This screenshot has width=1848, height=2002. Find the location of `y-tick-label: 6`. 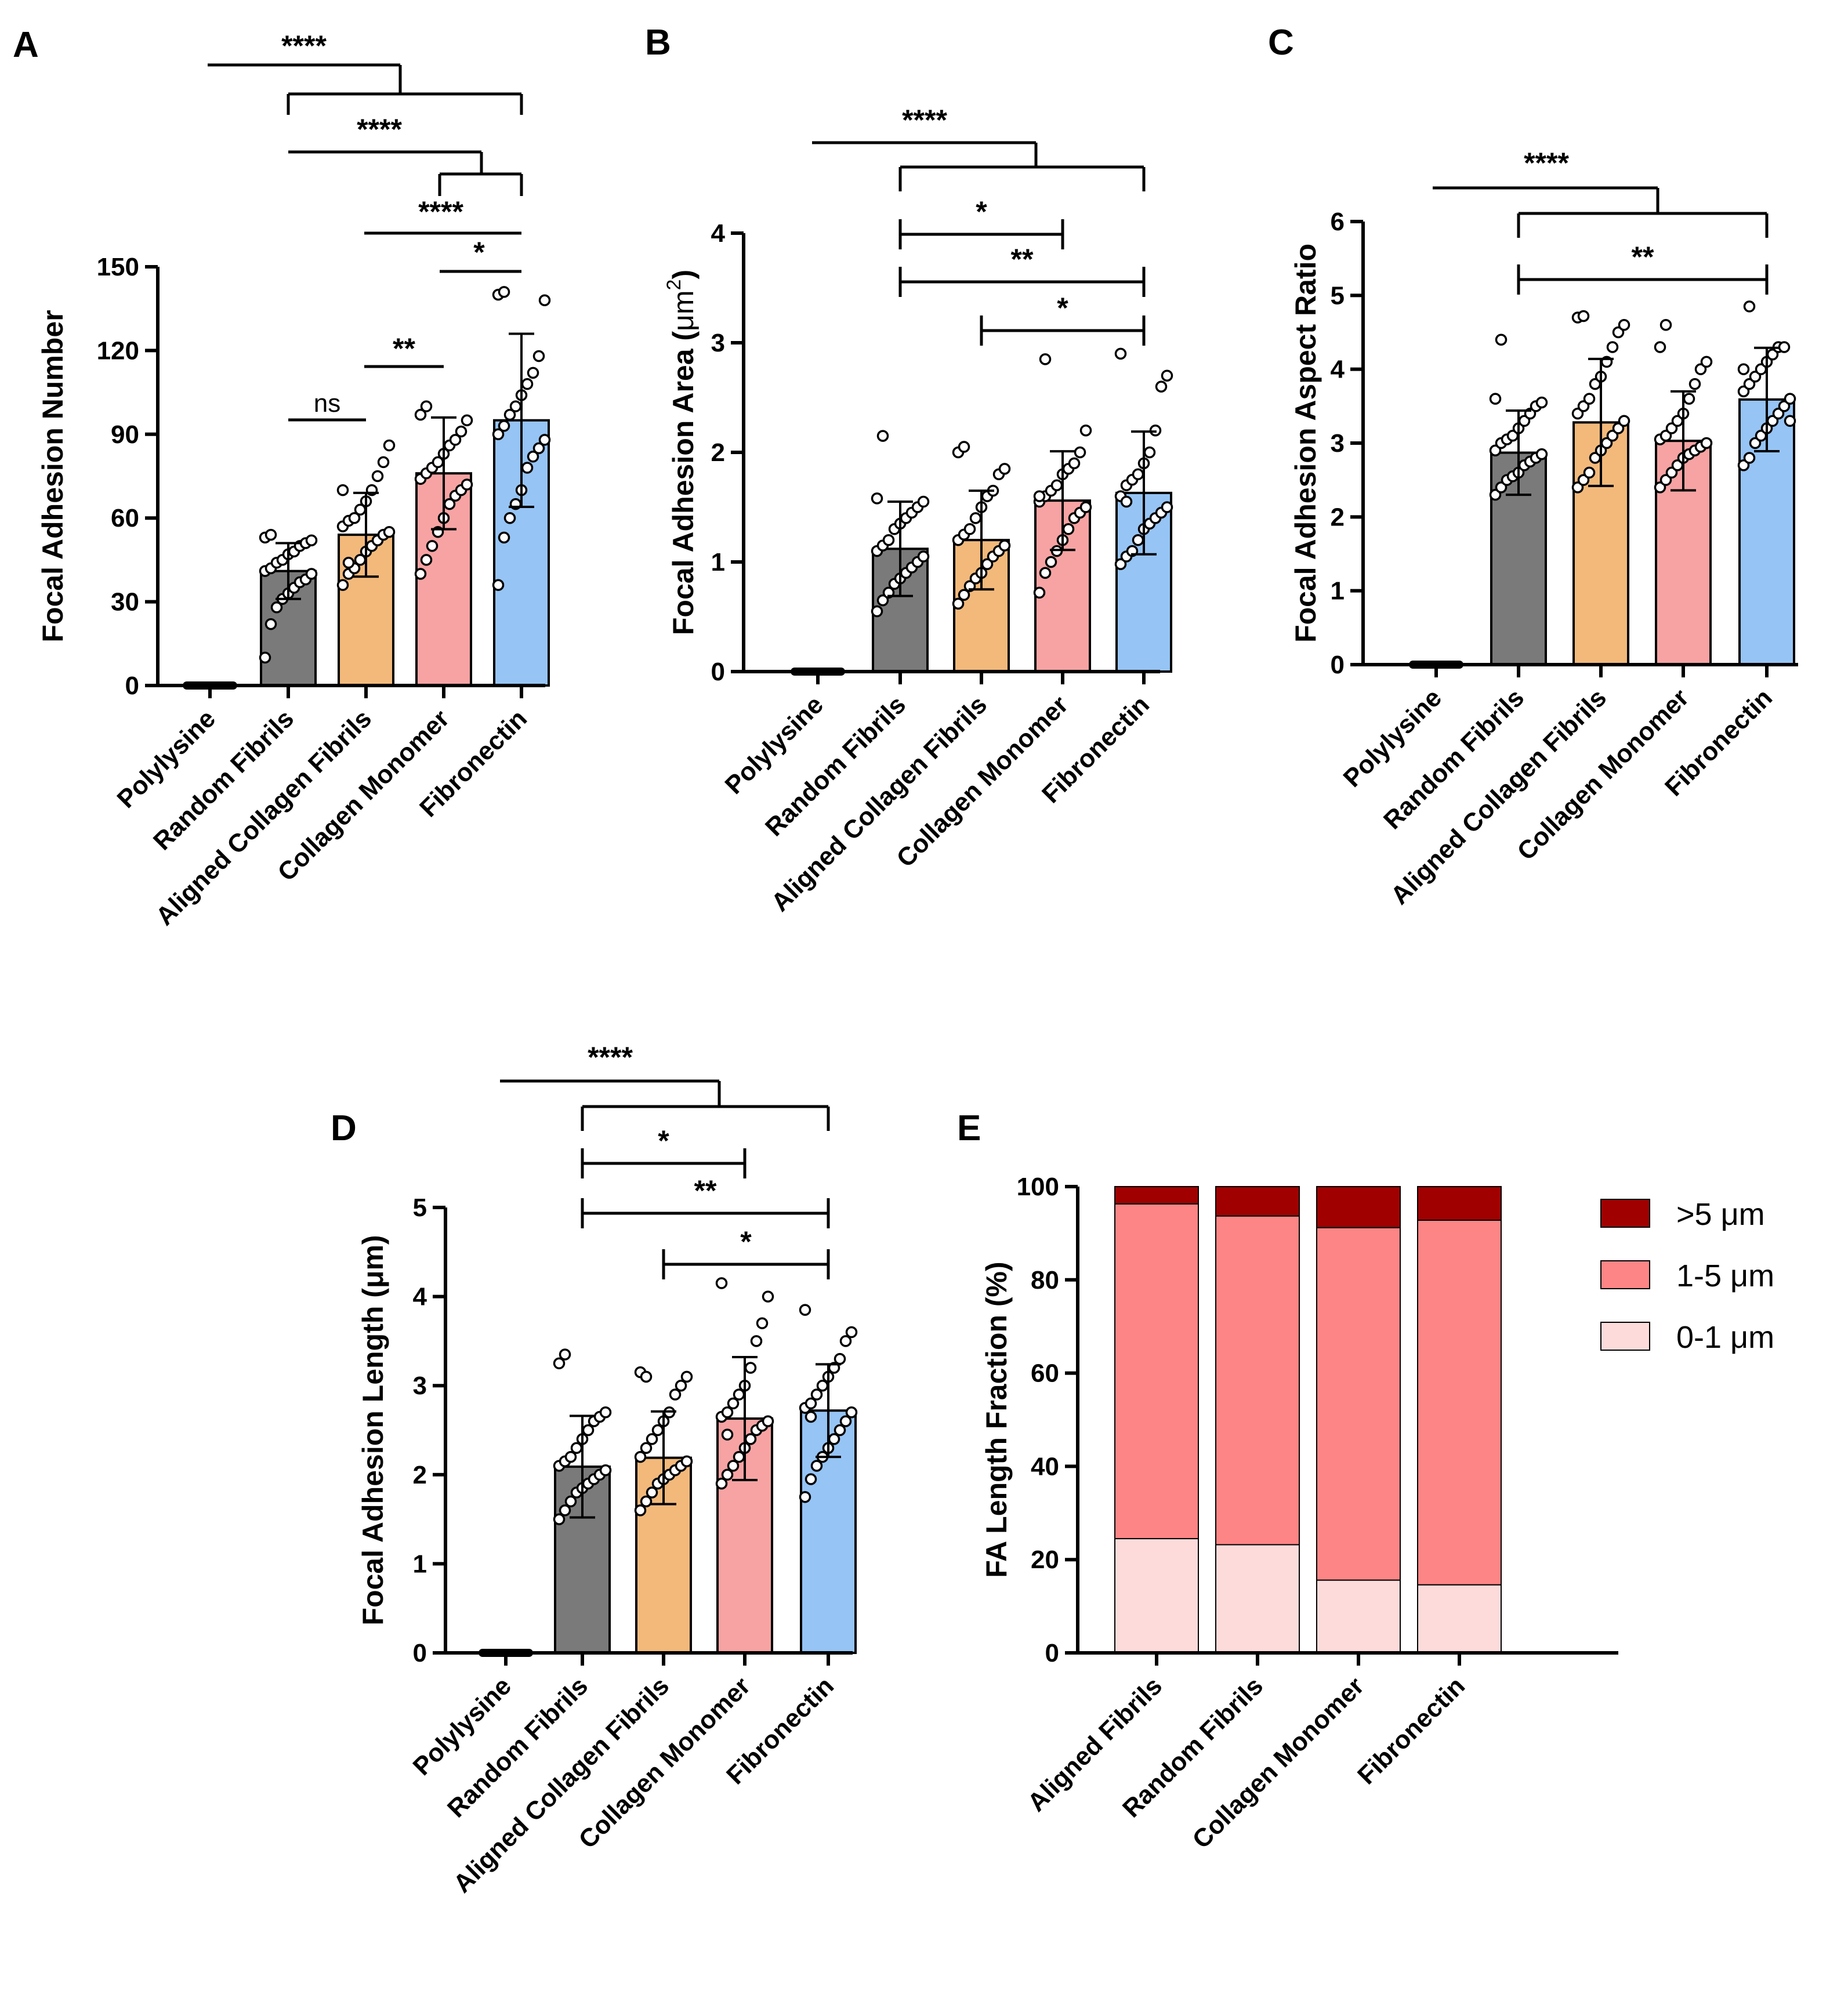

y-tick-label: 6 is located at coordinates (1338, 222).